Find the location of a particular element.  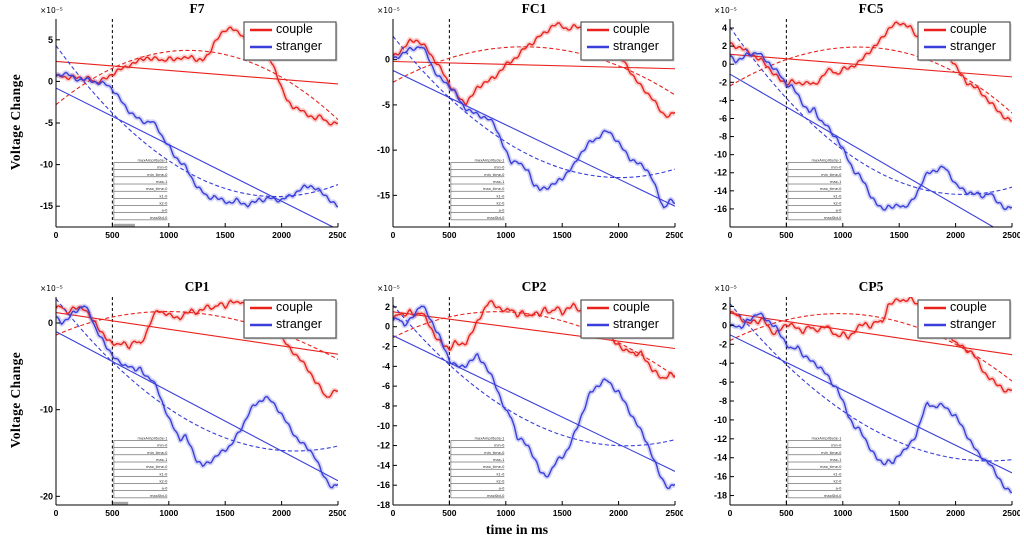

annotation-label: a-0 is located at coordinates (165, 489).